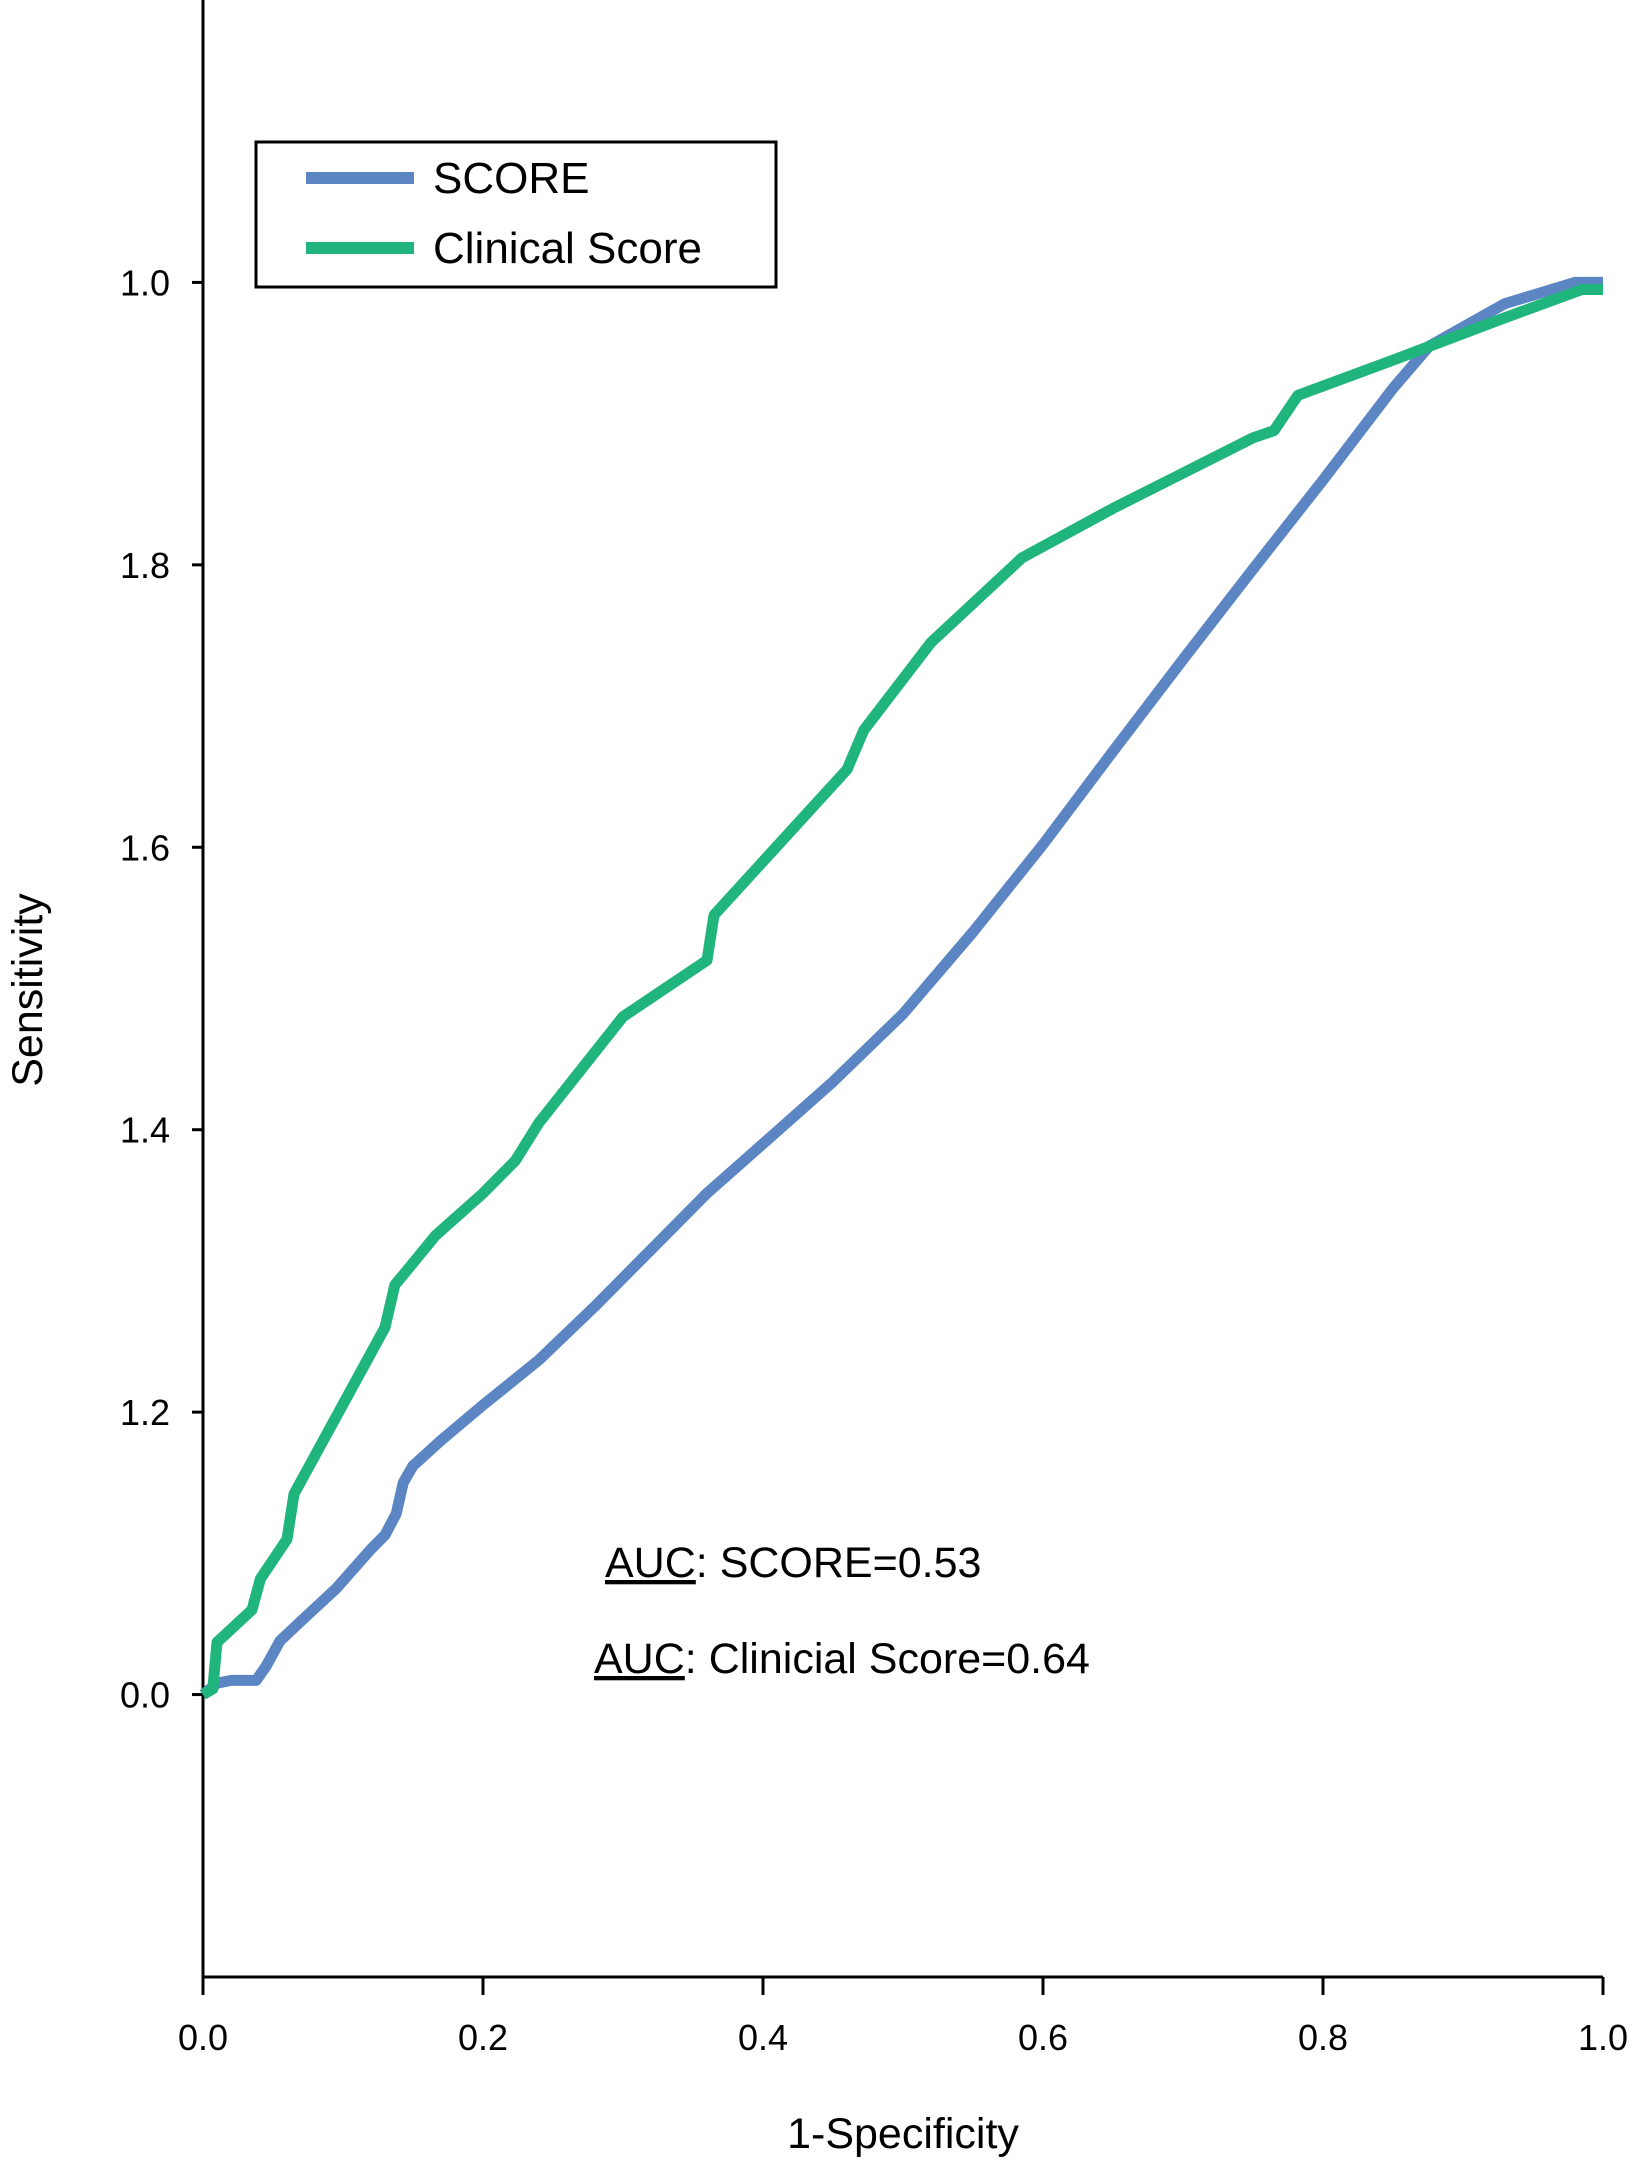 Image resolution: width=1630 pixels, height=2175 pixels. I want to click on y-tick-label: 1.0, so click(145, 282).